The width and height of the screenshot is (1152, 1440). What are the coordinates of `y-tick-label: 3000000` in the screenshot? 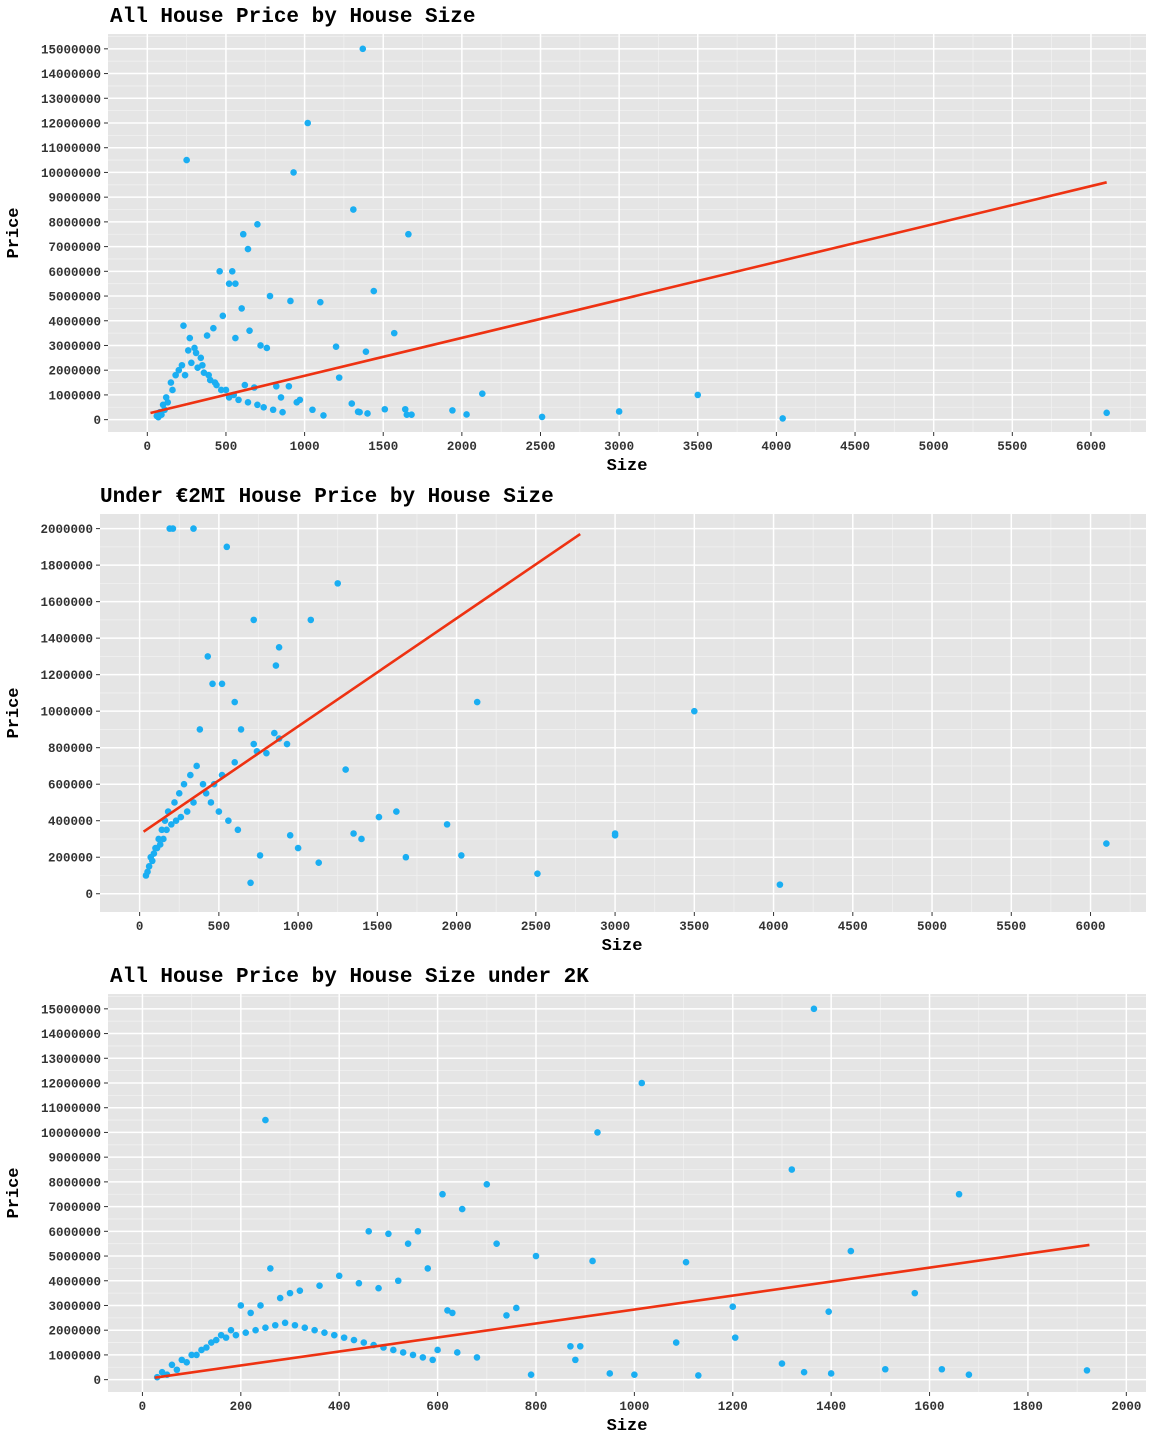 It's located at (74, 1307).